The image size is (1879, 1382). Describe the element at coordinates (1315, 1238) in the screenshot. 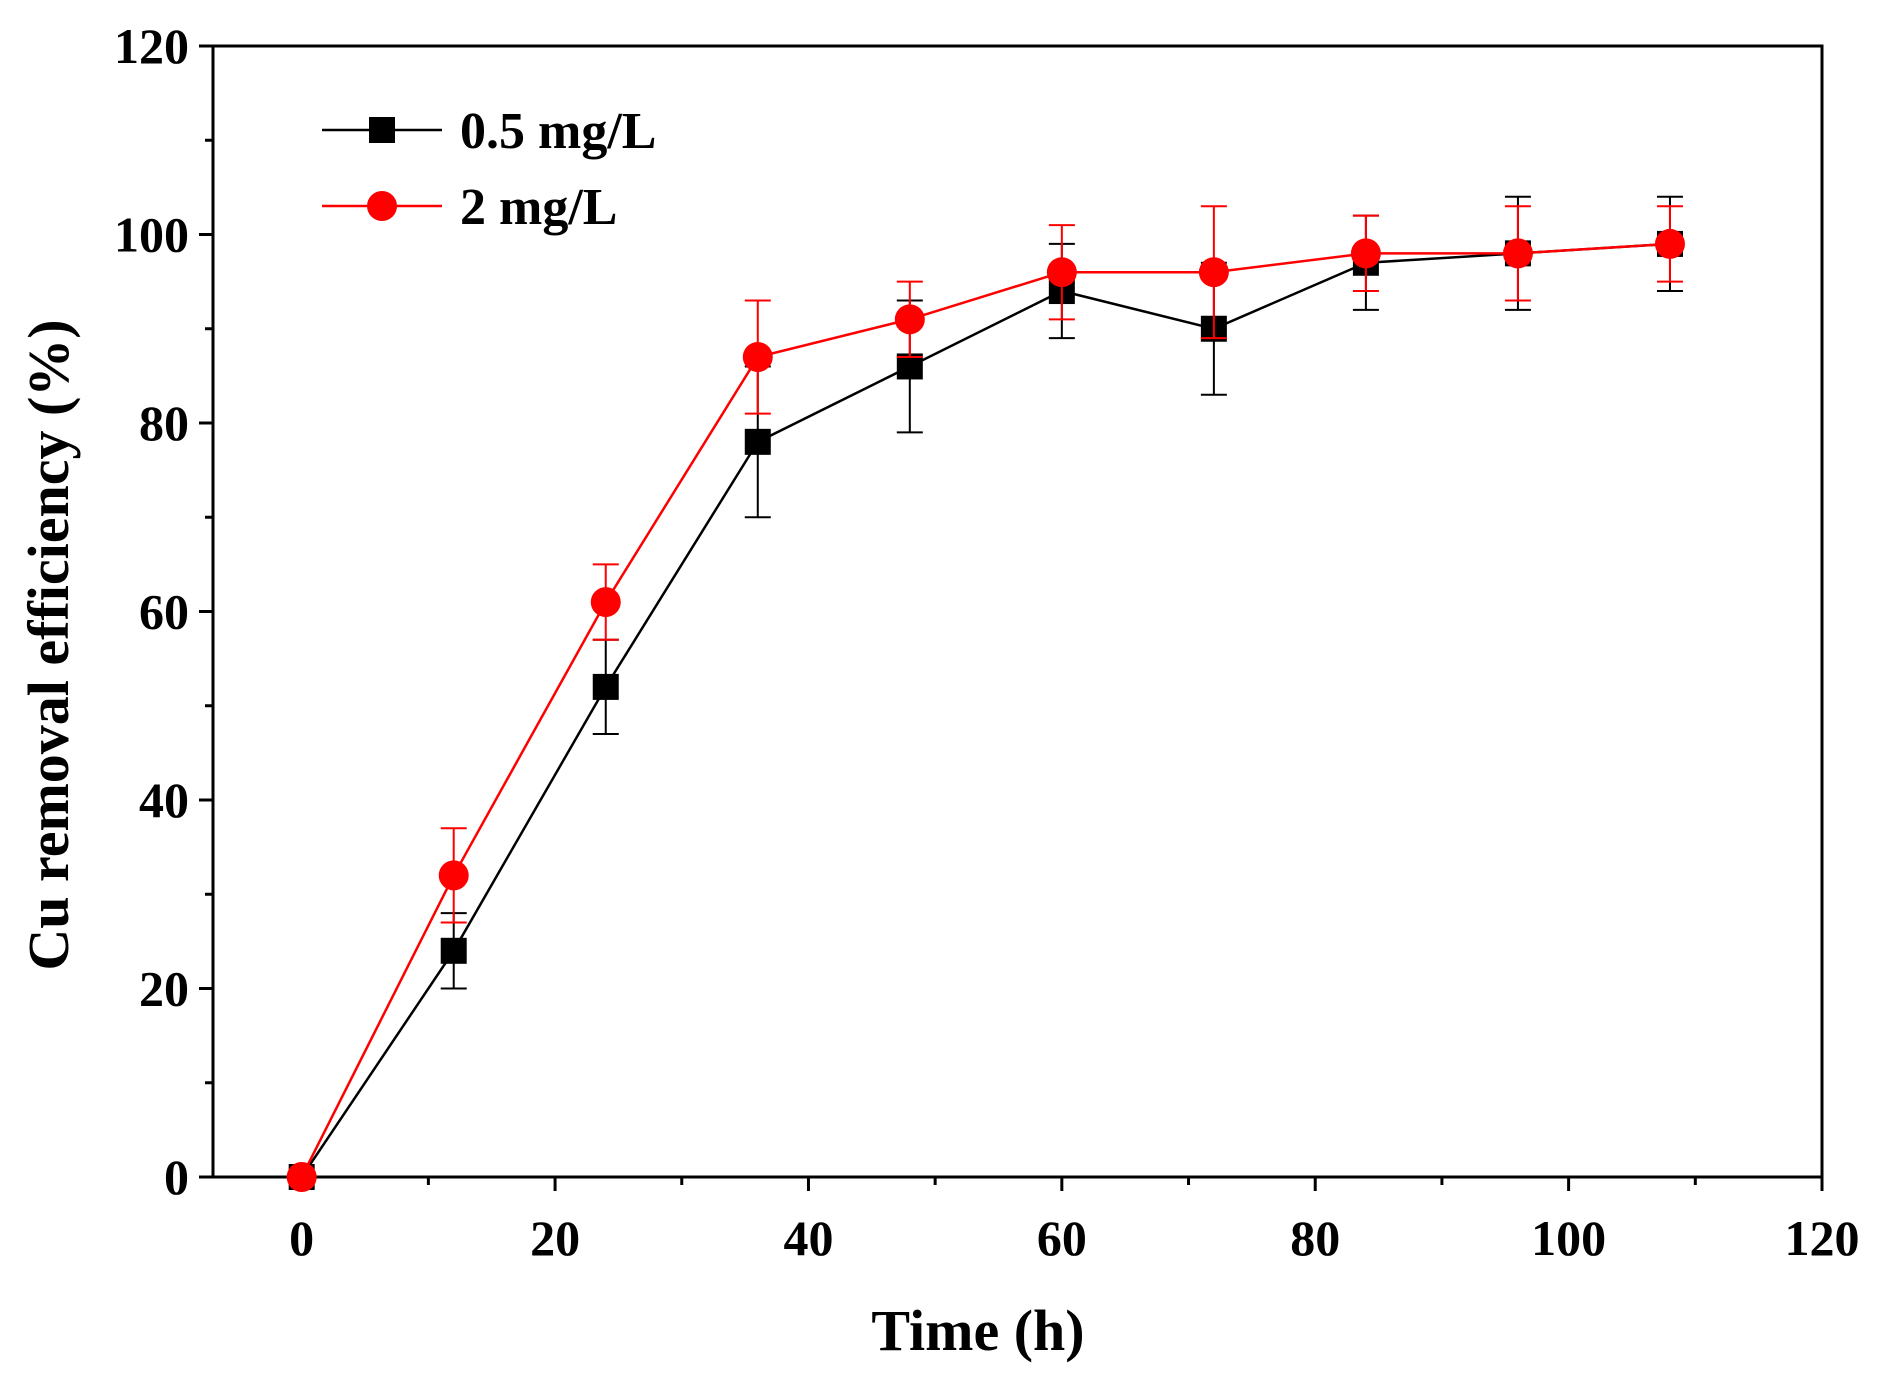

I see `x-tick-label: 80` at that location.